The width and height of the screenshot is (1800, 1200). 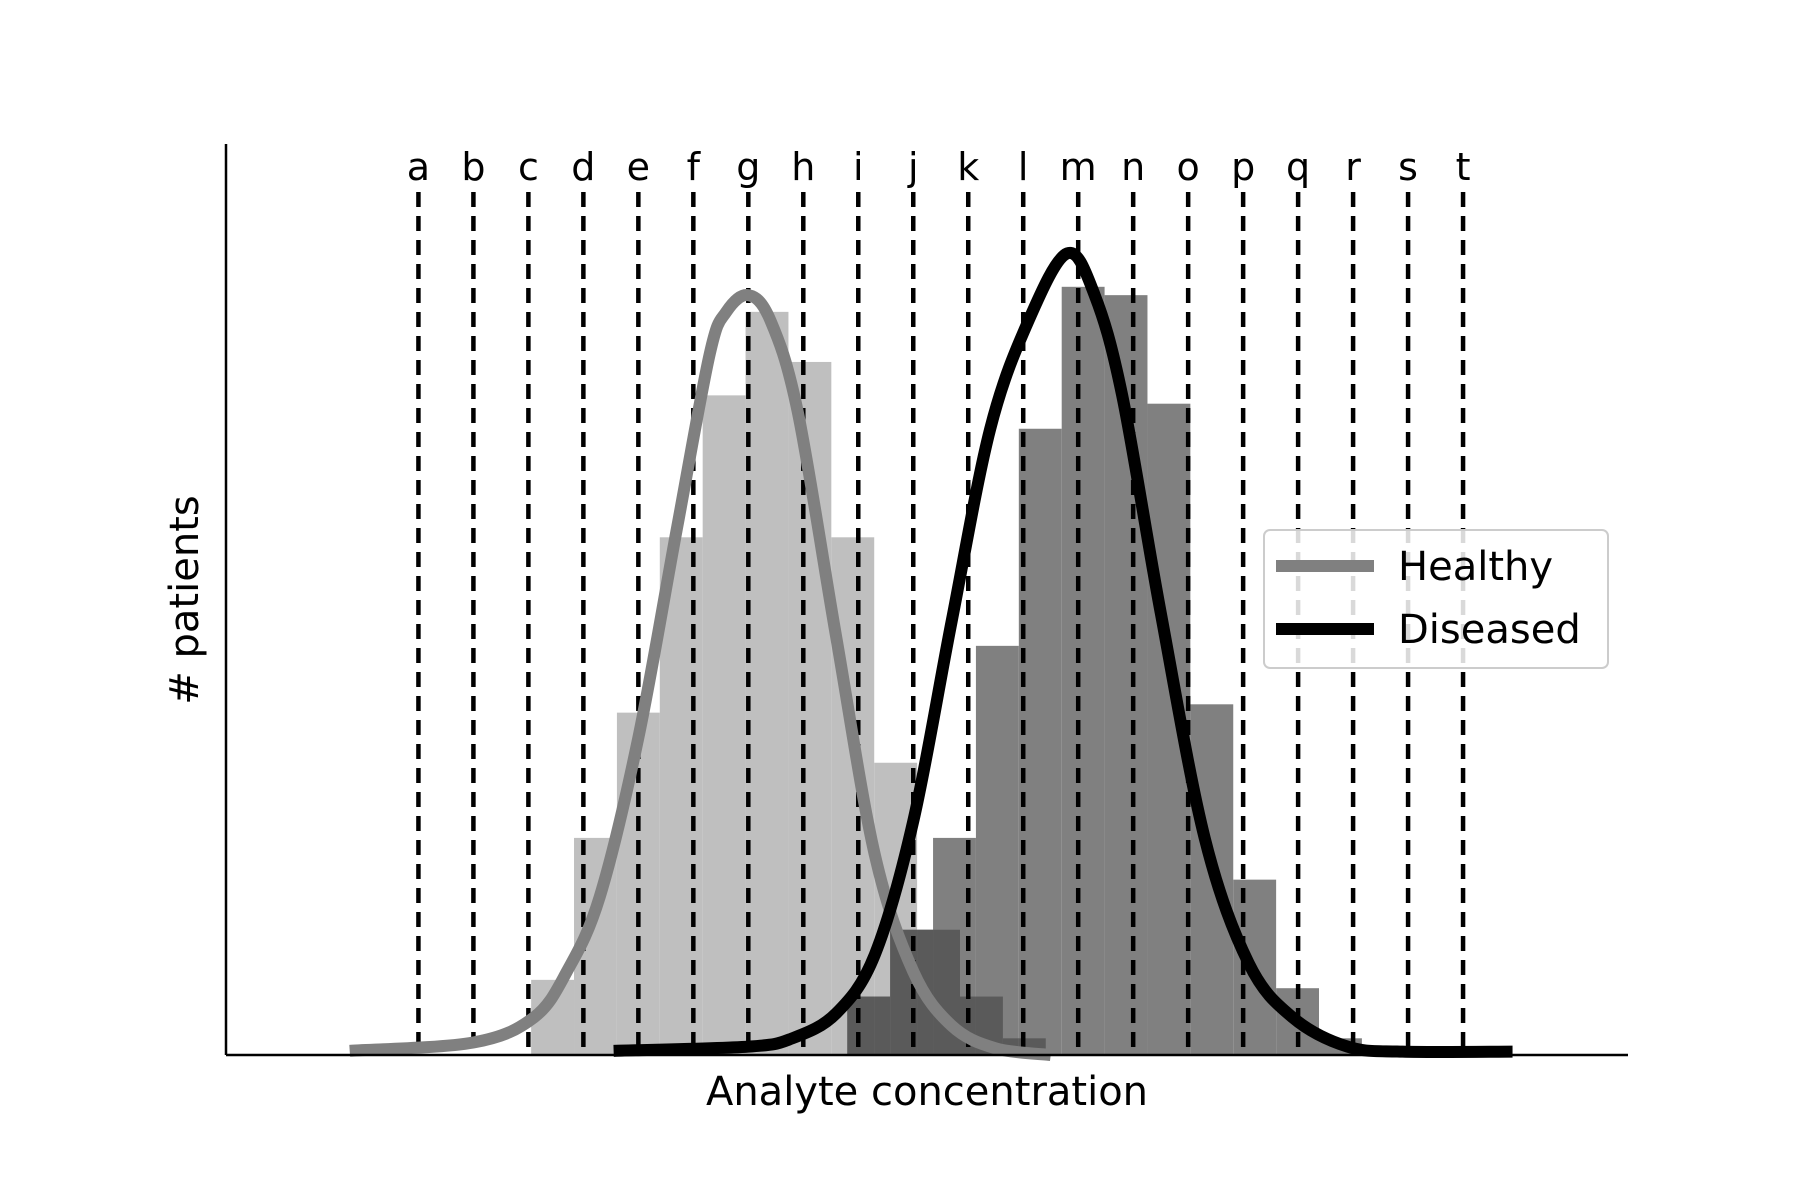 I want to click on legend-label-diseased: Diseased, so click(x=1489, y=630).